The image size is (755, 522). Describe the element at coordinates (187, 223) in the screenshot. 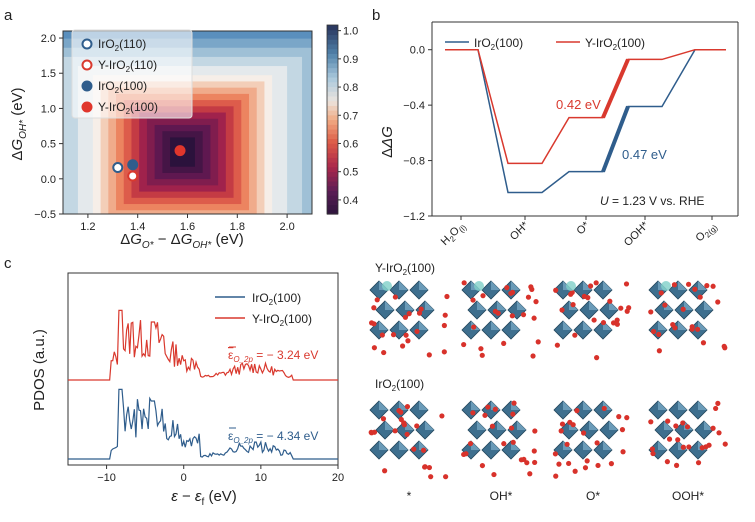

I see `heatmap-x-axis: 1.2 1.4 1.6 1.8 2.0` at that location.